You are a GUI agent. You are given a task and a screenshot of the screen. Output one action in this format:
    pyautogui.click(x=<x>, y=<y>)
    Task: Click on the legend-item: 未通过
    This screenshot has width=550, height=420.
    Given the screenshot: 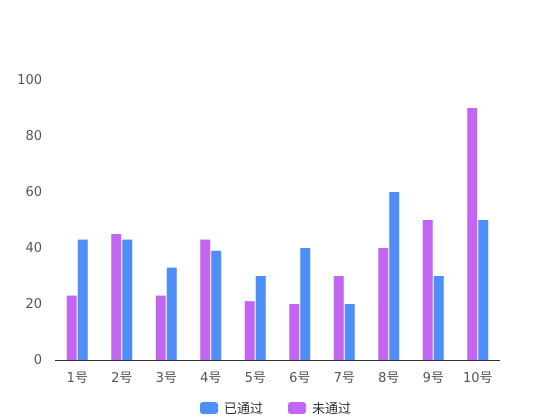 What is the action you would take?
    pyautogui.click(x=319, y=409)
    